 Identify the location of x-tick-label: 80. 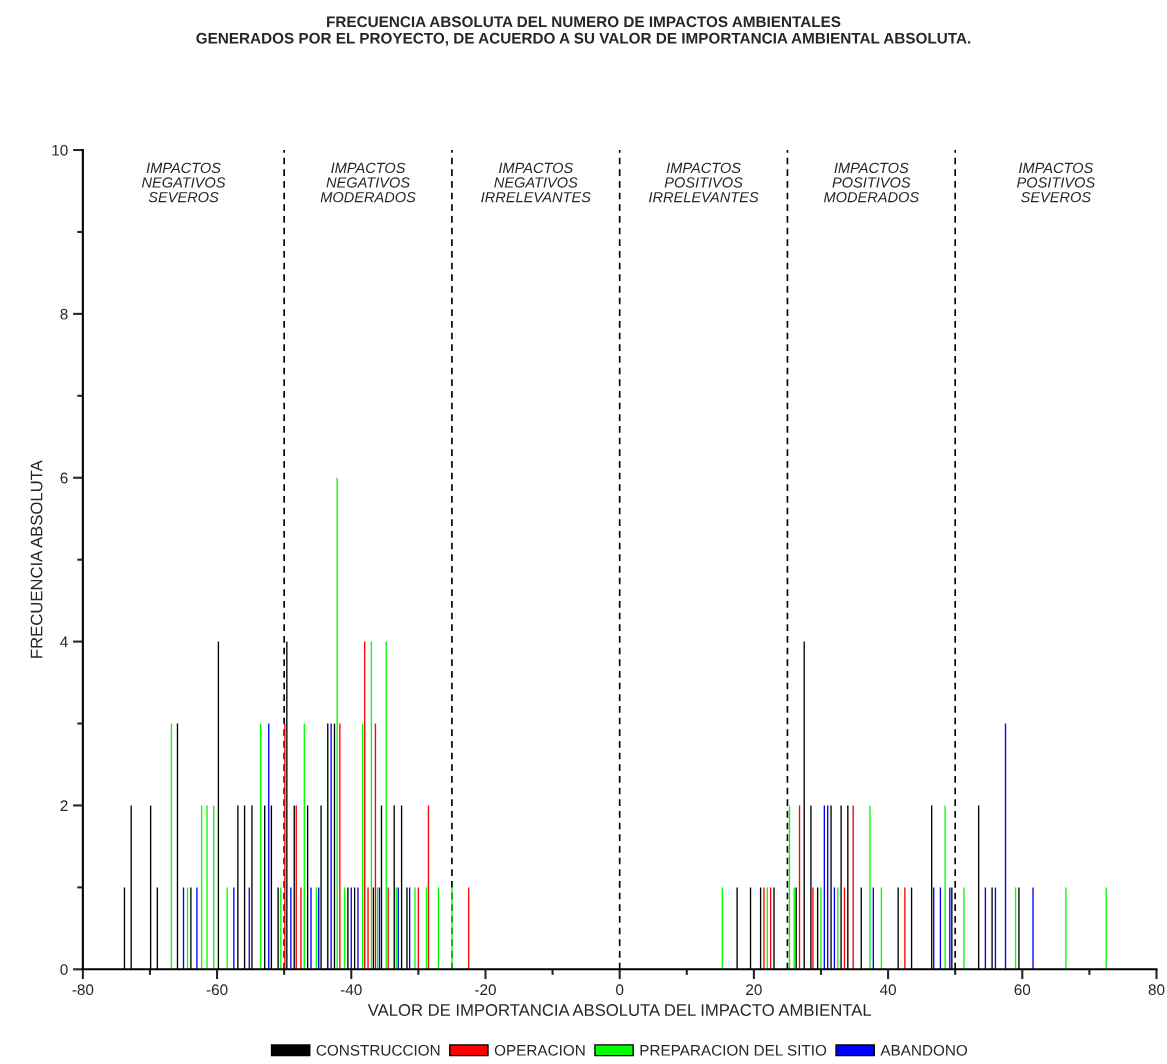
(1156, 990).